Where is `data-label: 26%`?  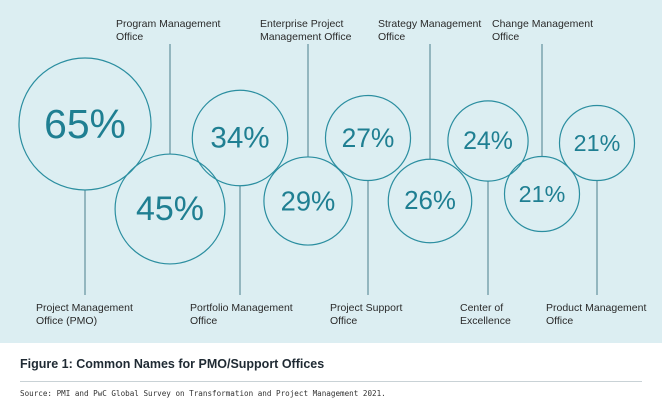 data-label: 26% is located at coordinates (430, 201).